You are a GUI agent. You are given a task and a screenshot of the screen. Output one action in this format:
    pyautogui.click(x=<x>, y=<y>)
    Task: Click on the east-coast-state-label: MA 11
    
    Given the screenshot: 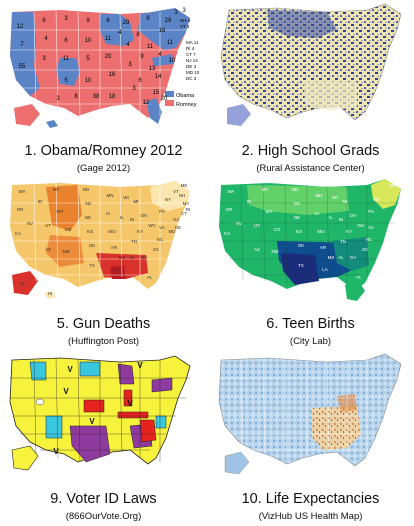 What is the action you would take?
    pyautogui.click(x=192, y=42)
    